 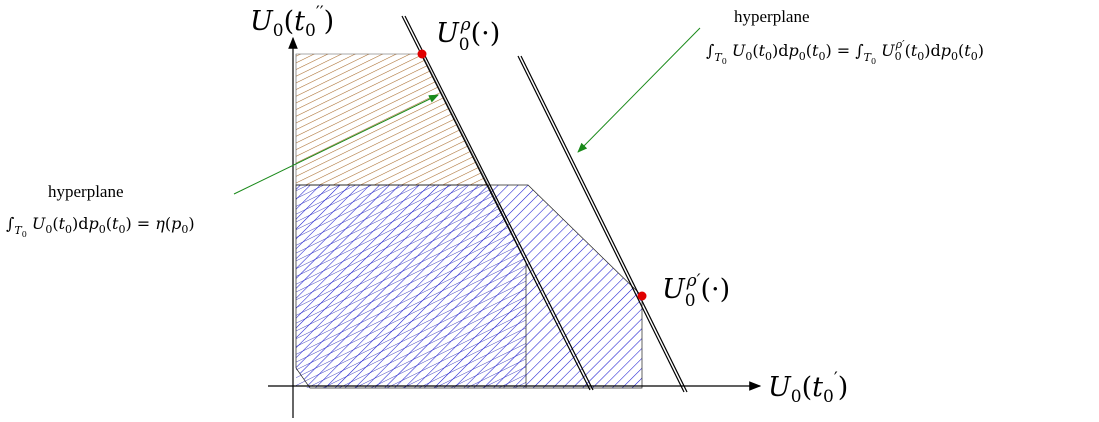 I want to click on left-annotation-arrow, so click(x=336, y=144).